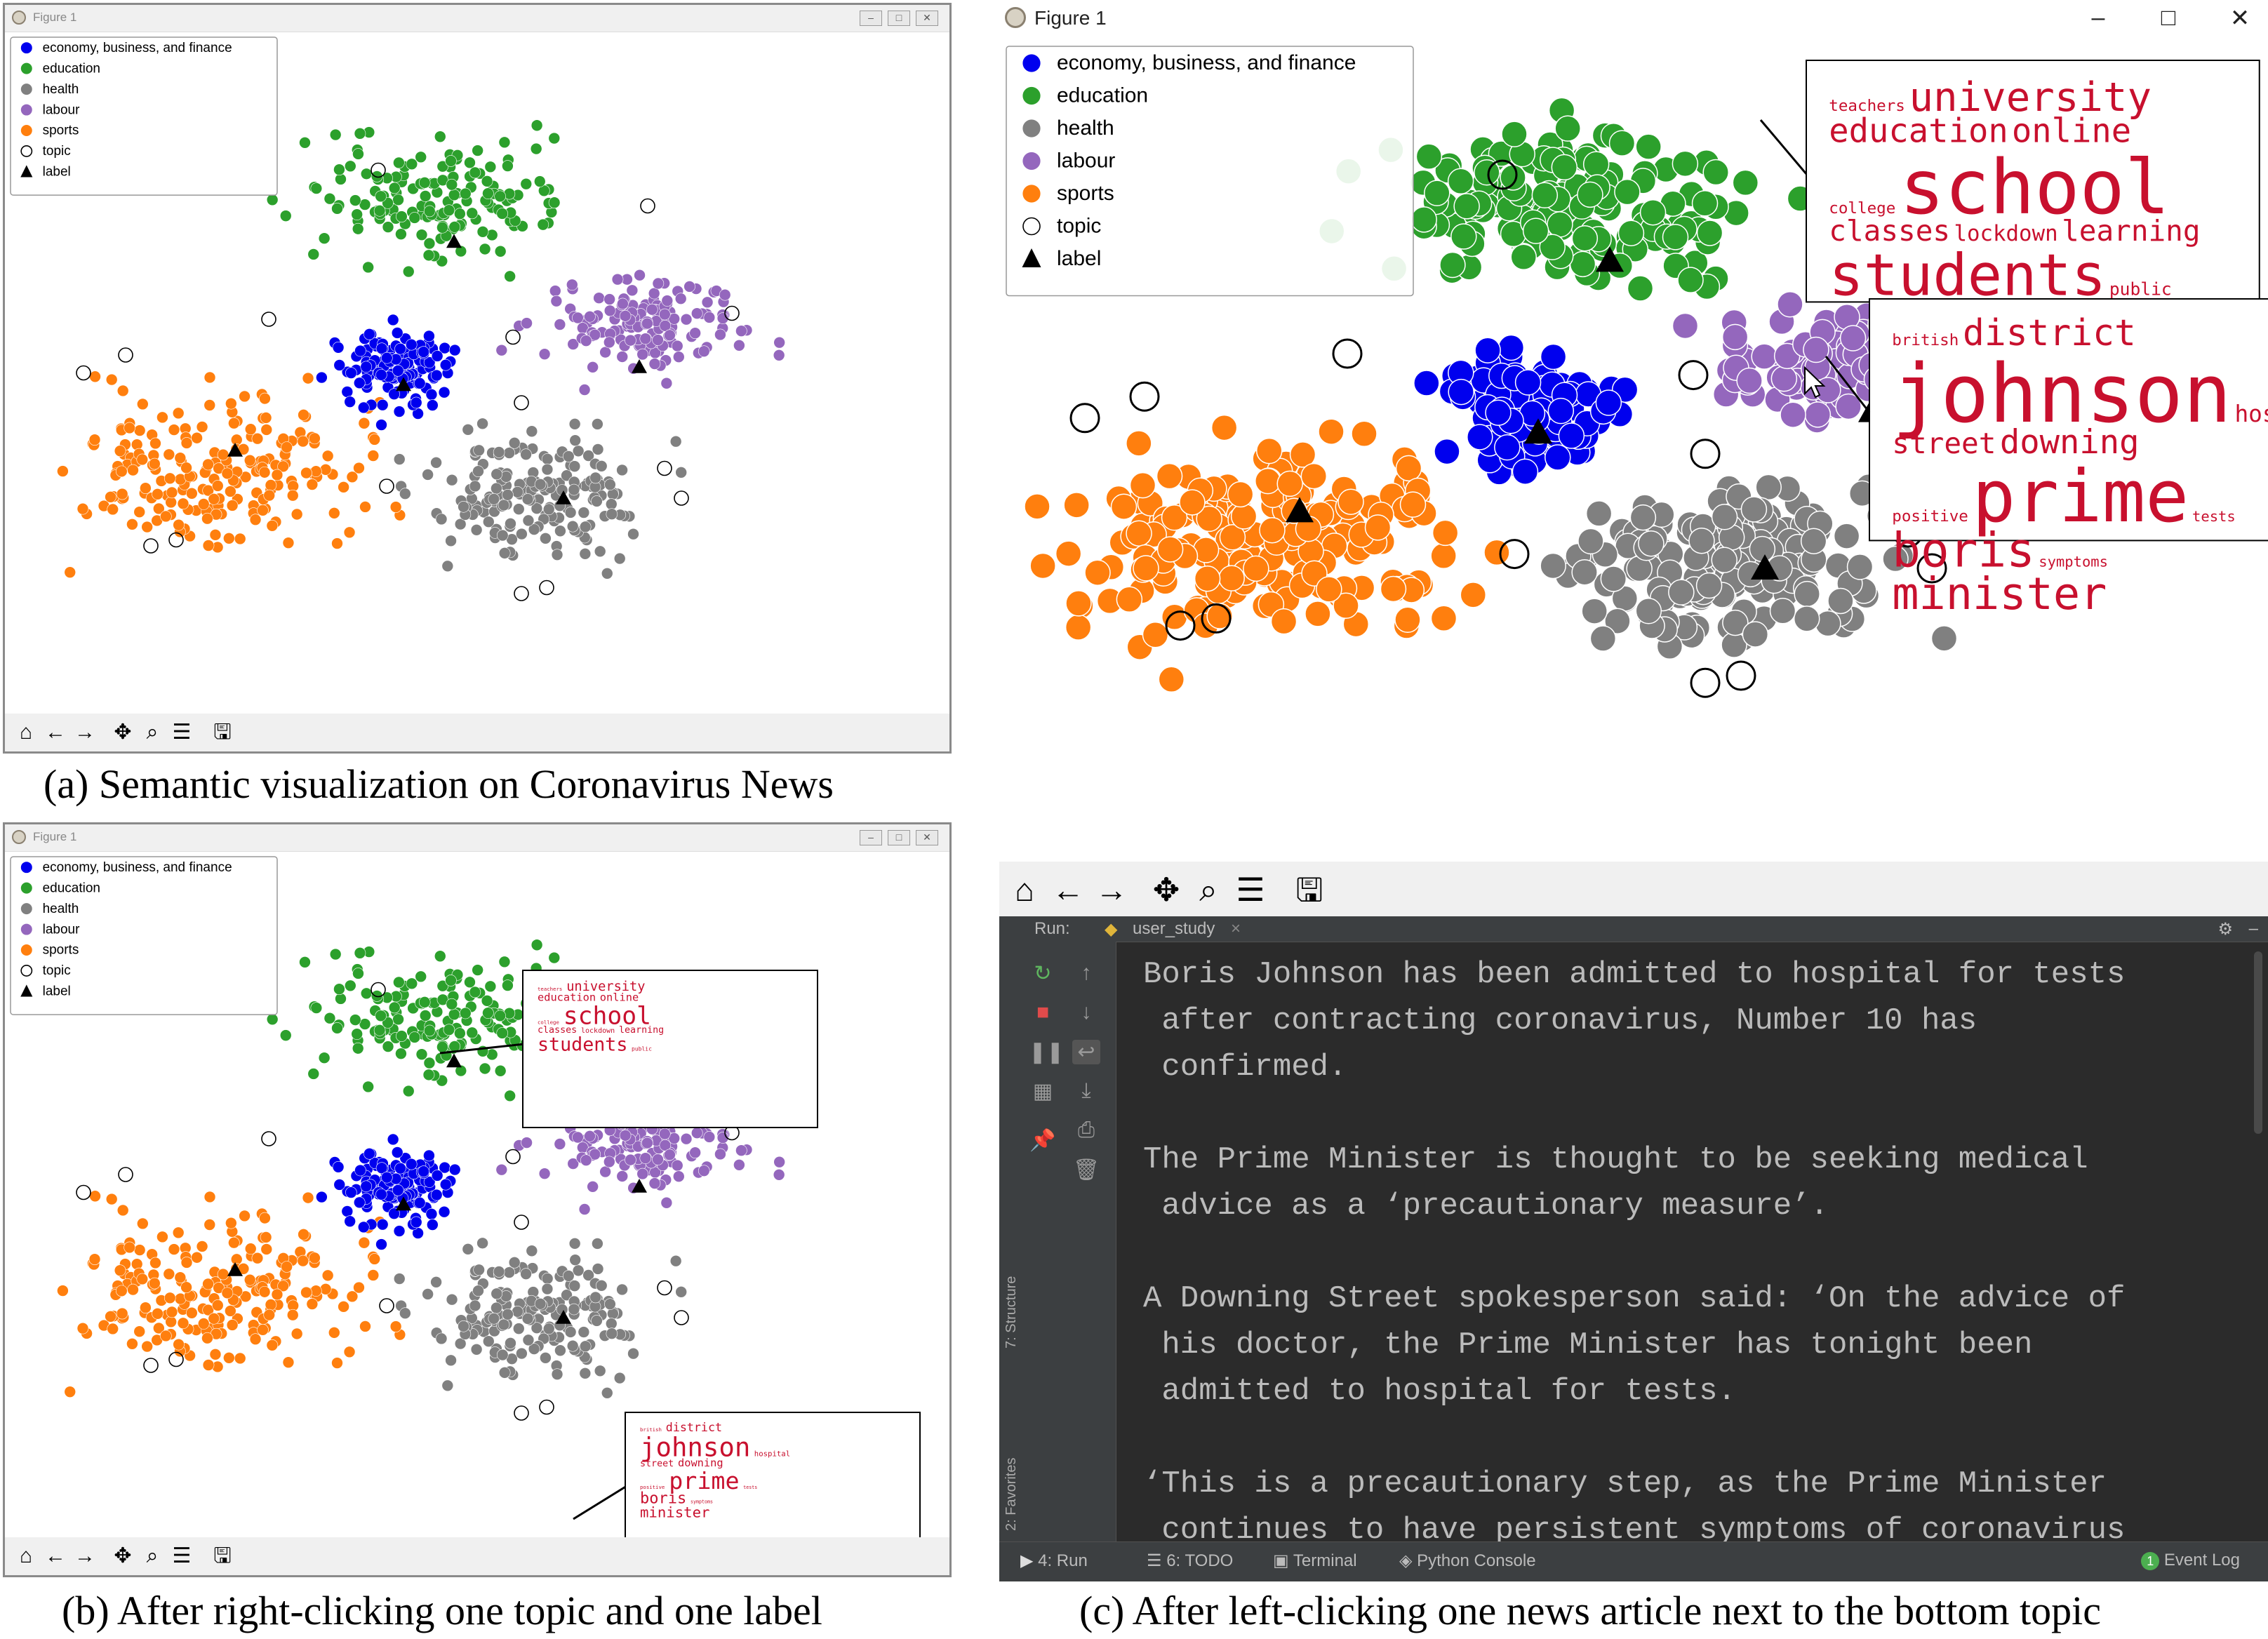  Describe the element at coordinates (1166, 889) in the screenshot. I see `pan-icon: ✥` at that location.